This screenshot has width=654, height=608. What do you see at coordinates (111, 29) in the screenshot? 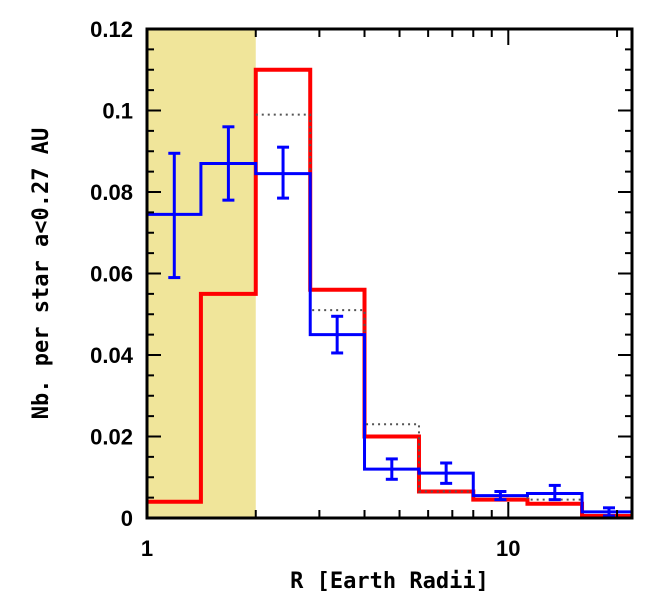
I see `y-tick-label: 0.12` at bounding box center [111, 29].